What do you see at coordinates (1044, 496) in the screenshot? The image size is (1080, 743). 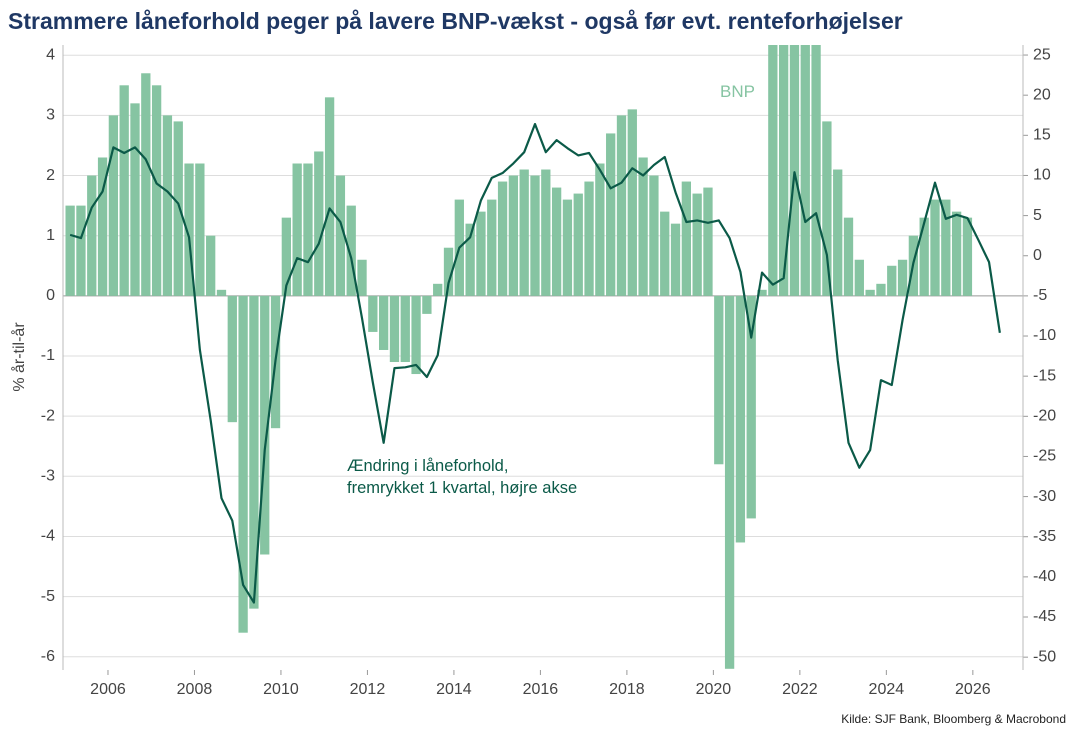 I see `y2-tick-label: -30` at bounding box center [1044, 496].